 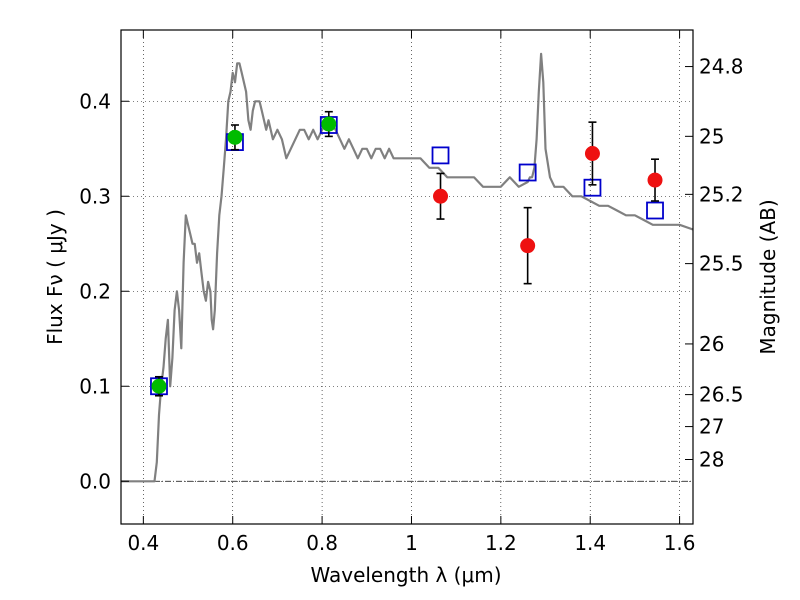 What do you see at coordinates (721, 194) in the screenshot?
I see `y2-tick-label: 25.2` at bounding box center [721, 194].